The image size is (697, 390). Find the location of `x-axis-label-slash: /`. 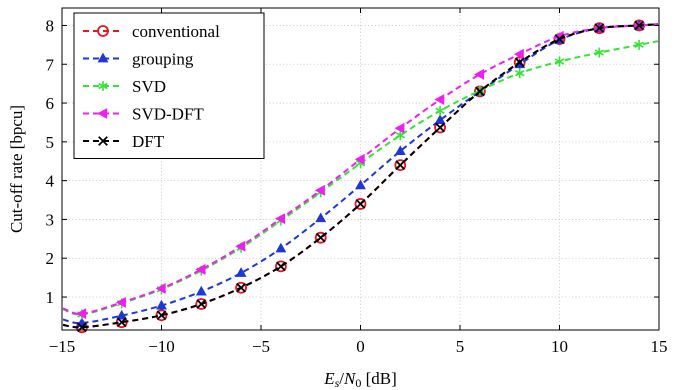

x-axis-label-slash: / is located at coordinates (341, 378).